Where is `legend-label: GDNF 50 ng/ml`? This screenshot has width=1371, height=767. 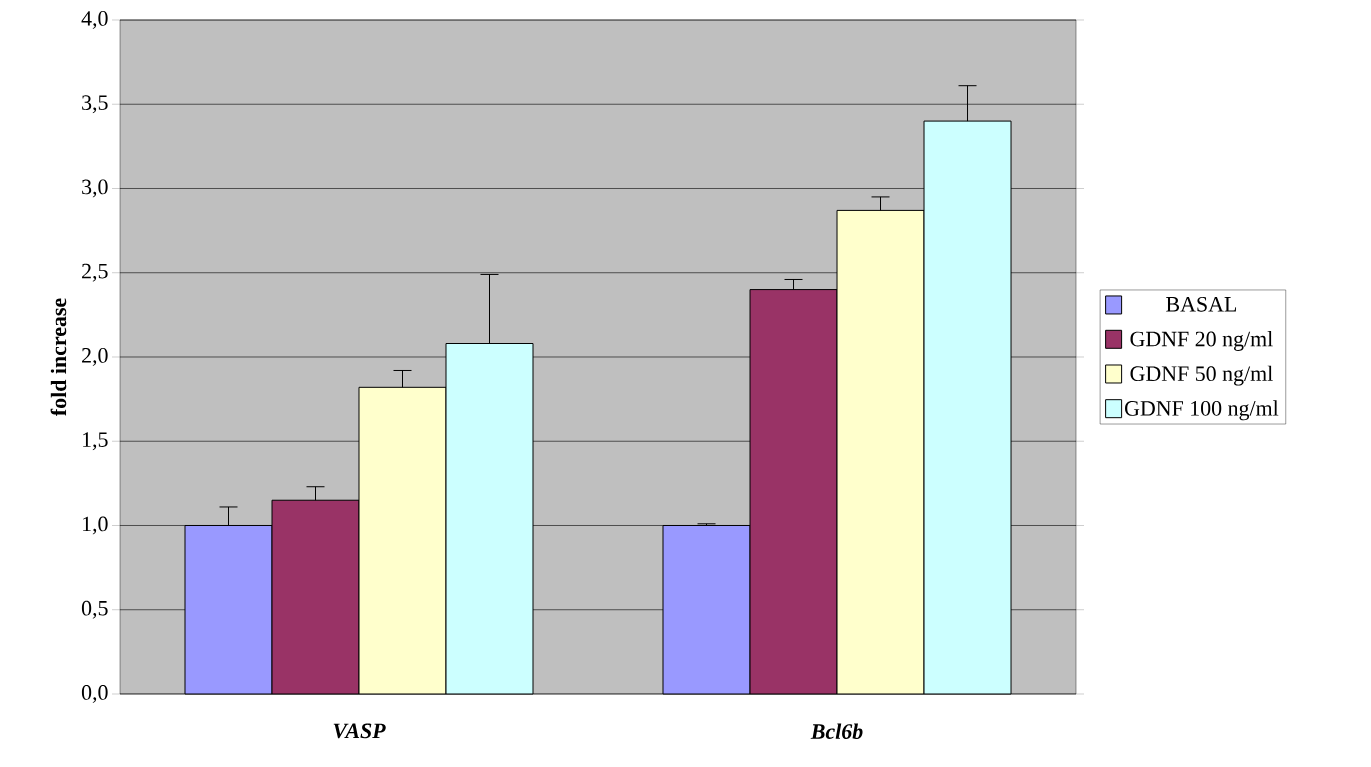 legend-label: GDNF 50 ng/ml is located at coordinates (1201, 375).